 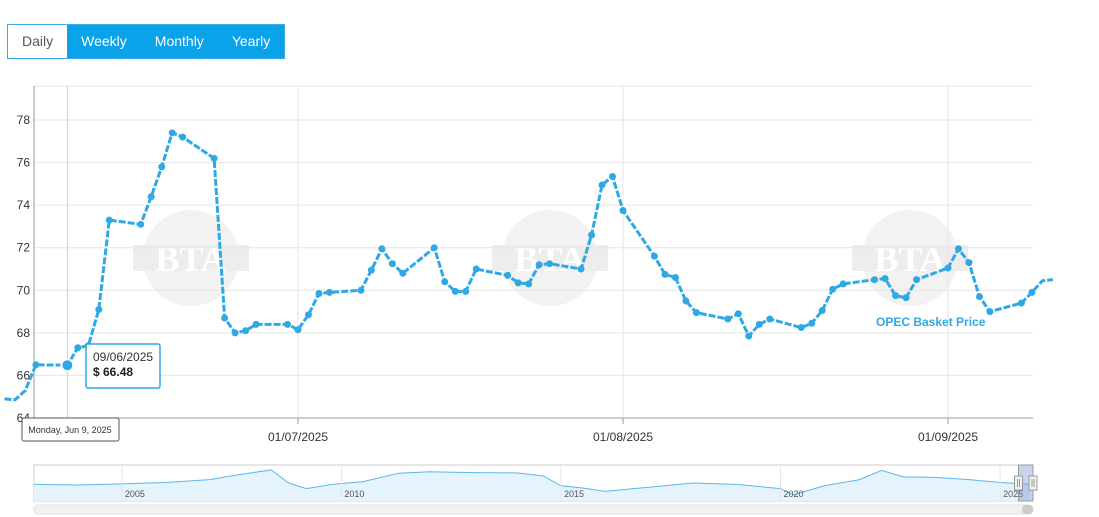 I want to click on navigator-left-handle, so click(x=1019, y=483).